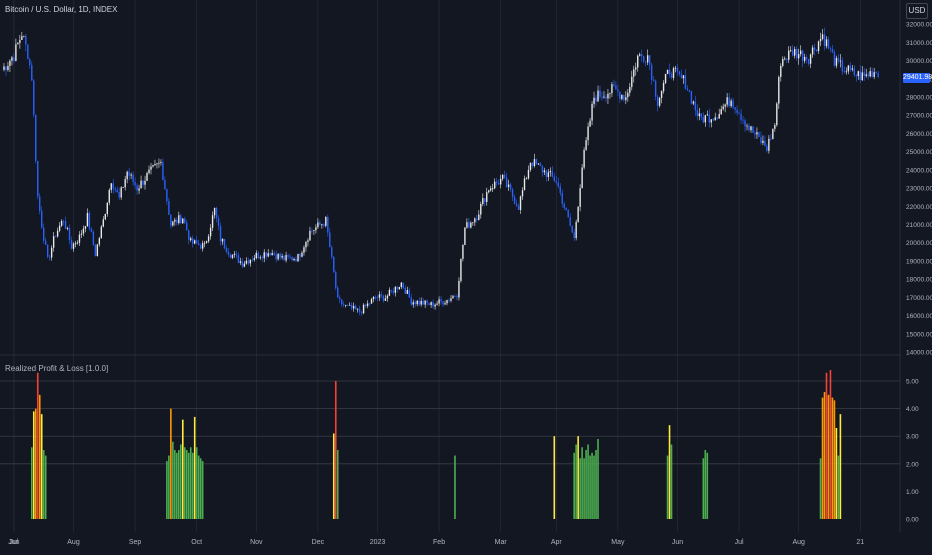  I want to click on time-axis-label: Sep, so click(135, 542).